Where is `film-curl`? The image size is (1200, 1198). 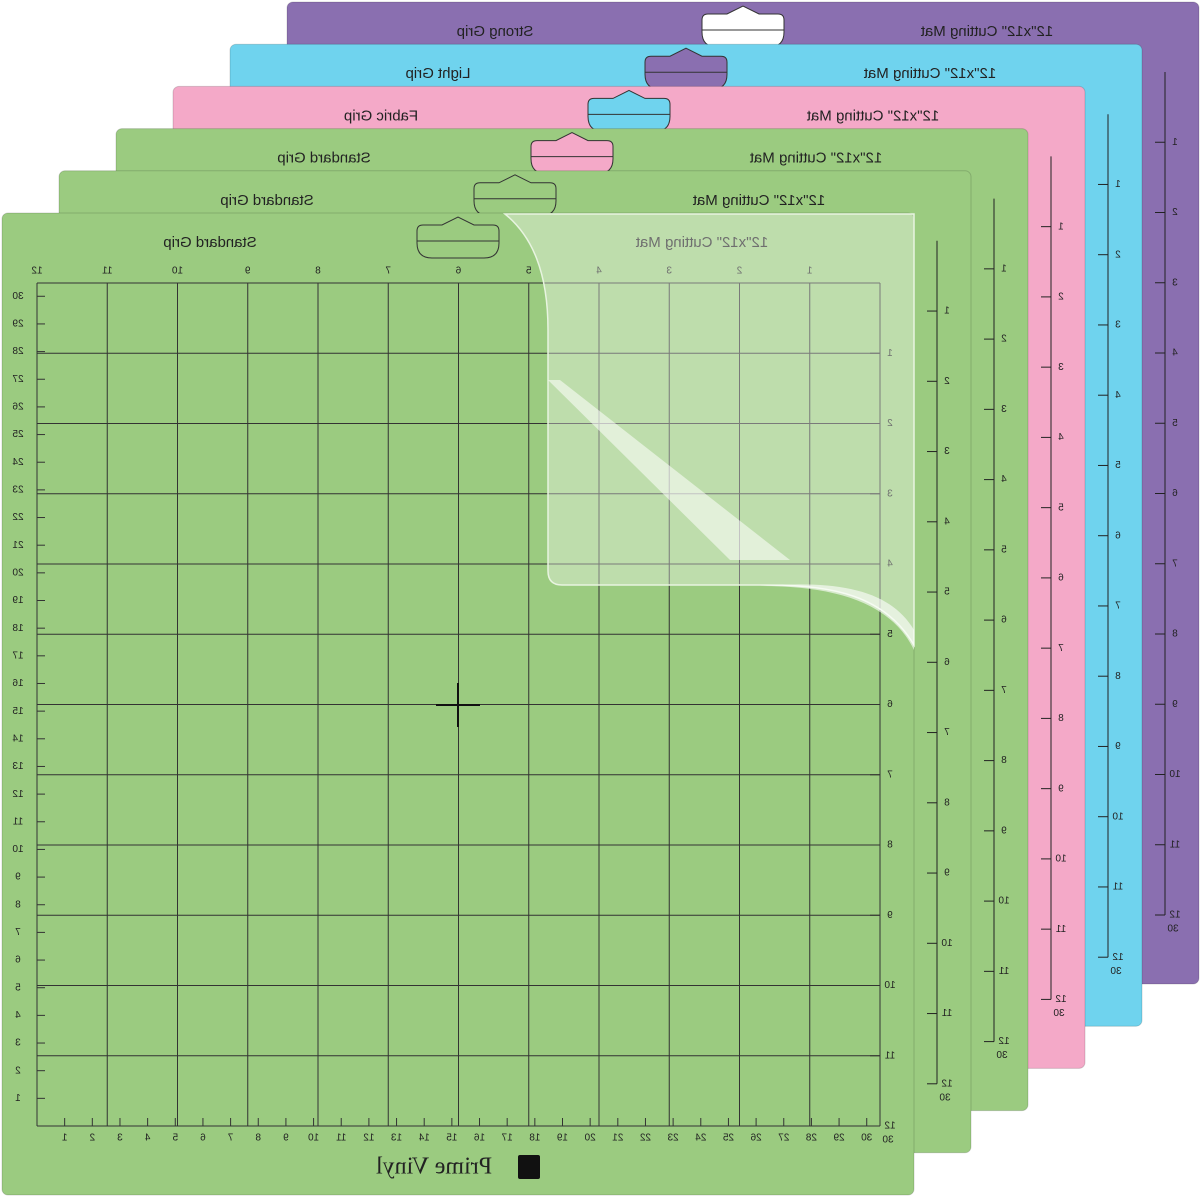 film-curl is located at coordinates (837, 617).